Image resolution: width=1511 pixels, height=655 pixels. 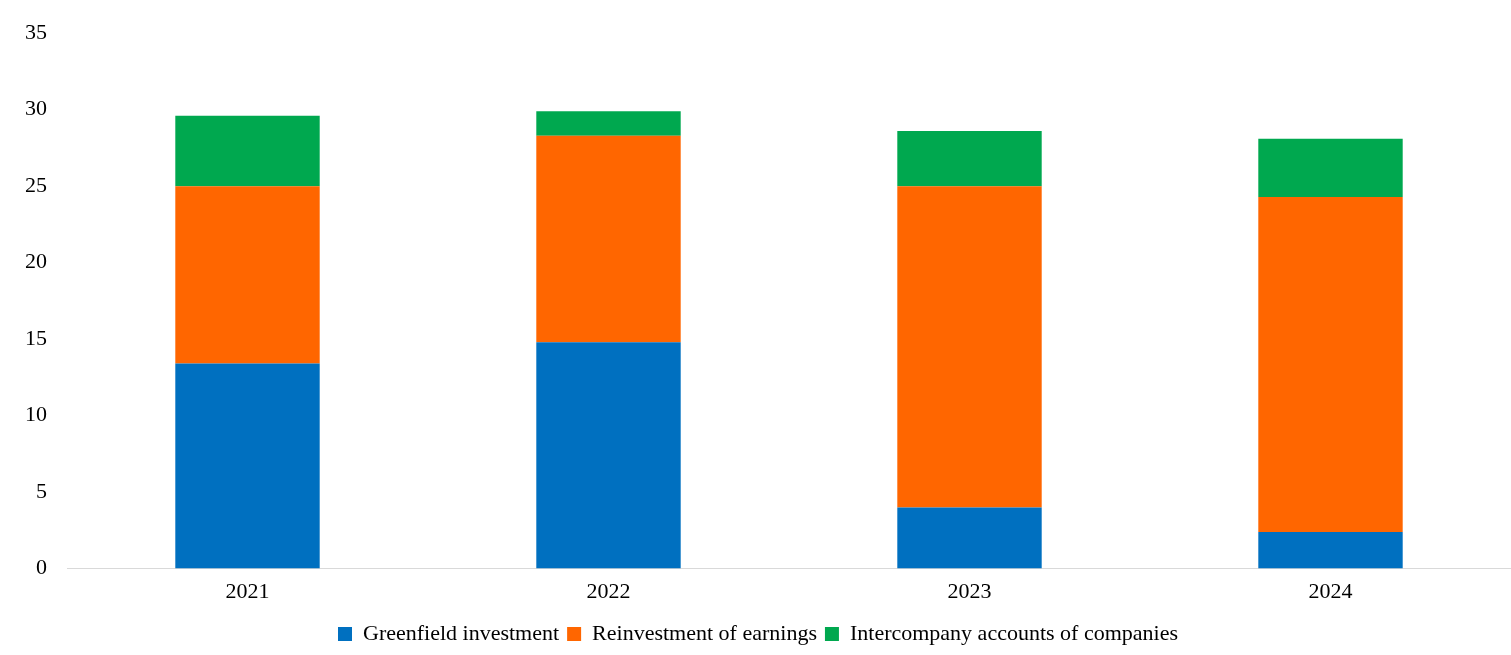 I want to click on x-tick-label: 2023, so click(x=969, y=590).